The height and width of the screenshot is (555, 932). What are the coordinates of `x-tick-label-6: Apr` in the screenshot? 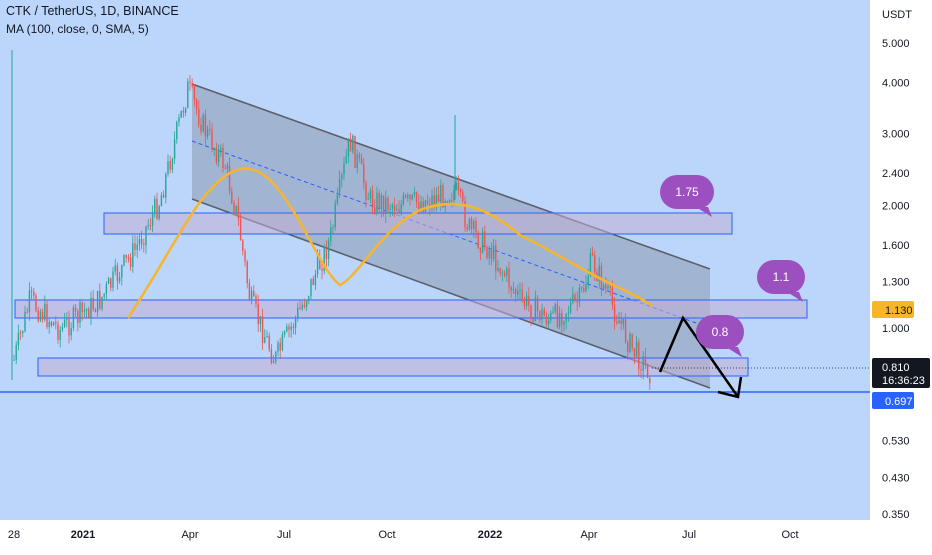 It's located at (588, 535).